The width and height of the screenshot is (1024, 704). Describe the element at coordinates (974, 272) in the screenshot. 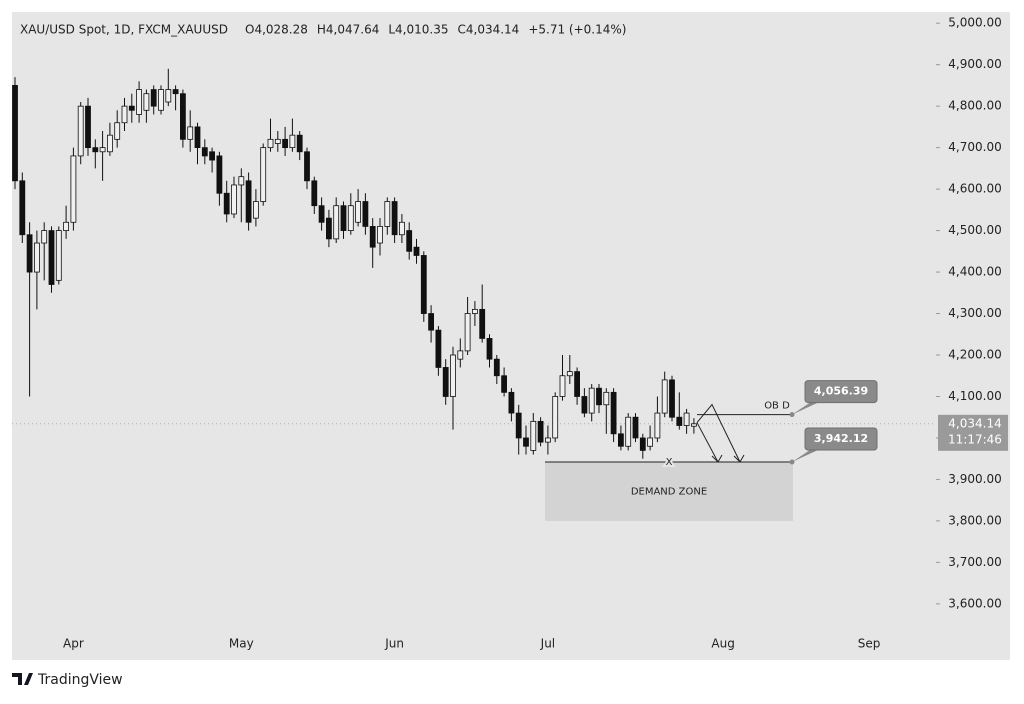

I see `y-tick-label: 4,400.00` at that location.